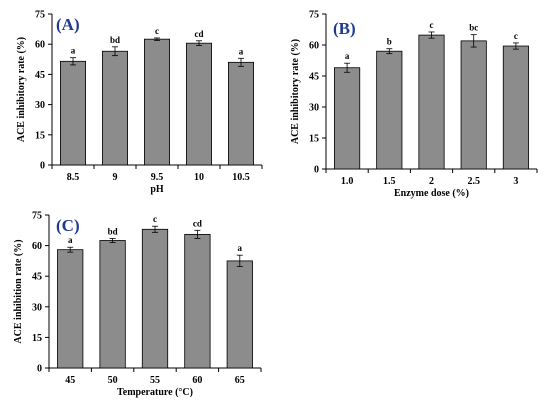  Describe the element at coordinates (73, 177) in the screenshot. I see `x-tick-label: 8.5` at that location.